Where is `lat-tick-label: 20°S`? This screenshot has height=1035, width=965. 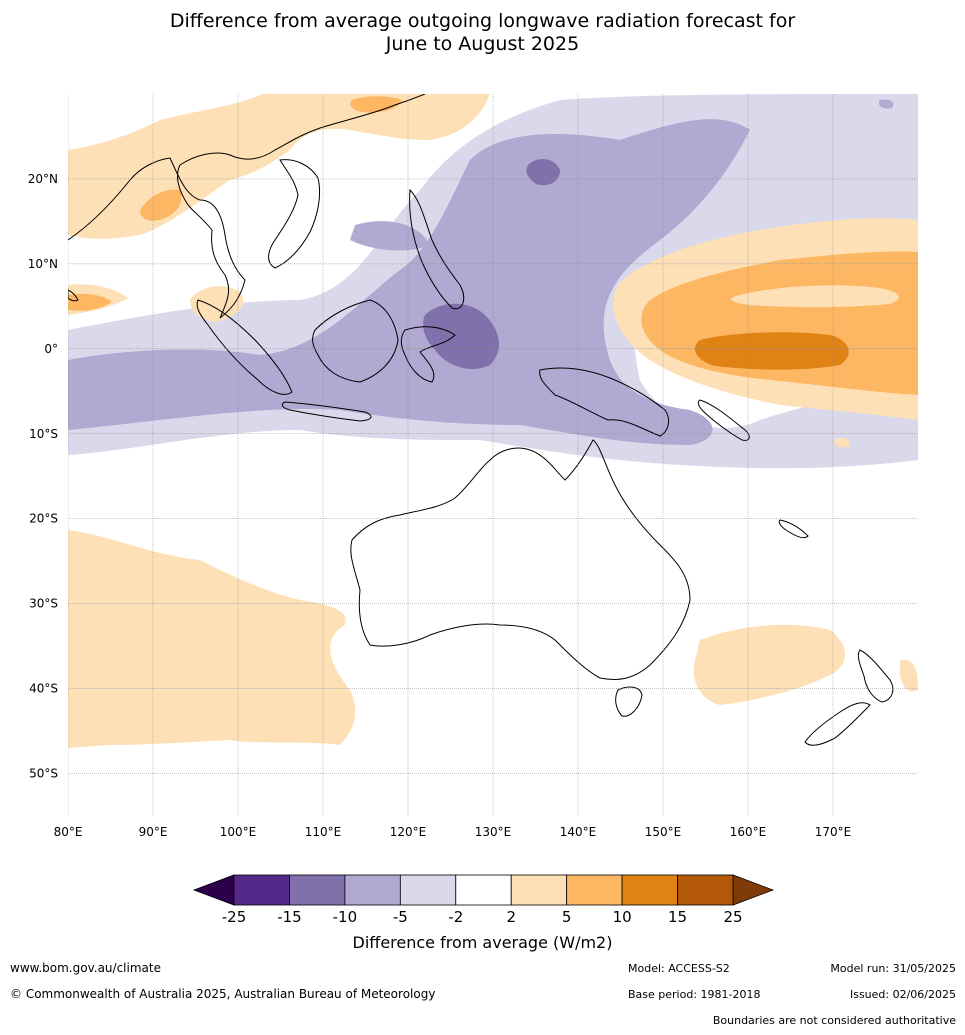 lat-tick-label: 20°S is located at coordinates (43, 519).